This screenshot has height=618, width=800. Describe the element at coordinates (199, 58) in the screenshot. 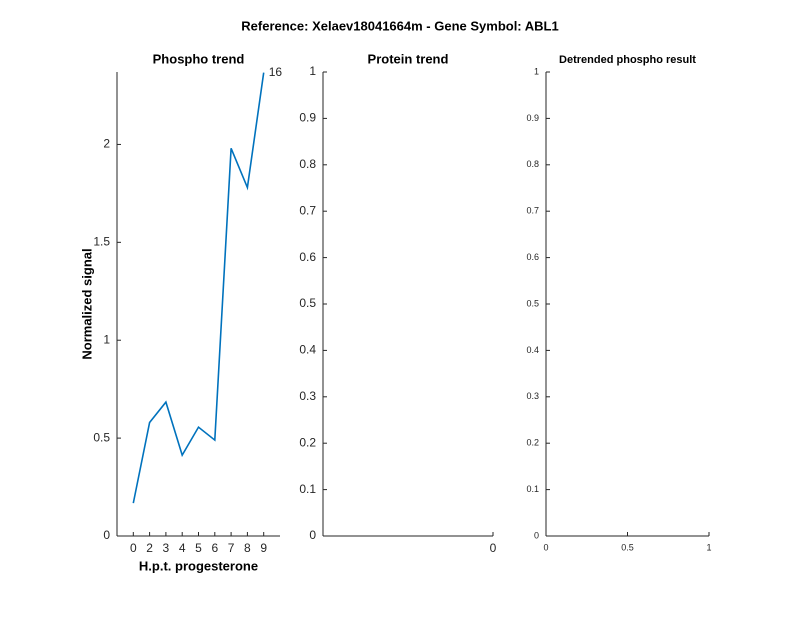

I see `subplot-title: Phospho trend` at that location.